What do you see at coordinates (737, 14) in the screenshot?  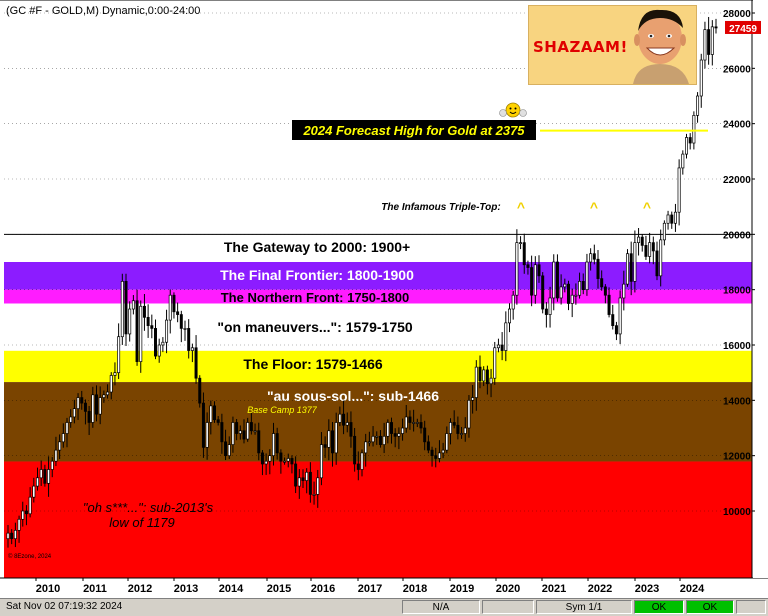 I see `y-tick-label-28000: 28000` at bounding box center [737, 14].